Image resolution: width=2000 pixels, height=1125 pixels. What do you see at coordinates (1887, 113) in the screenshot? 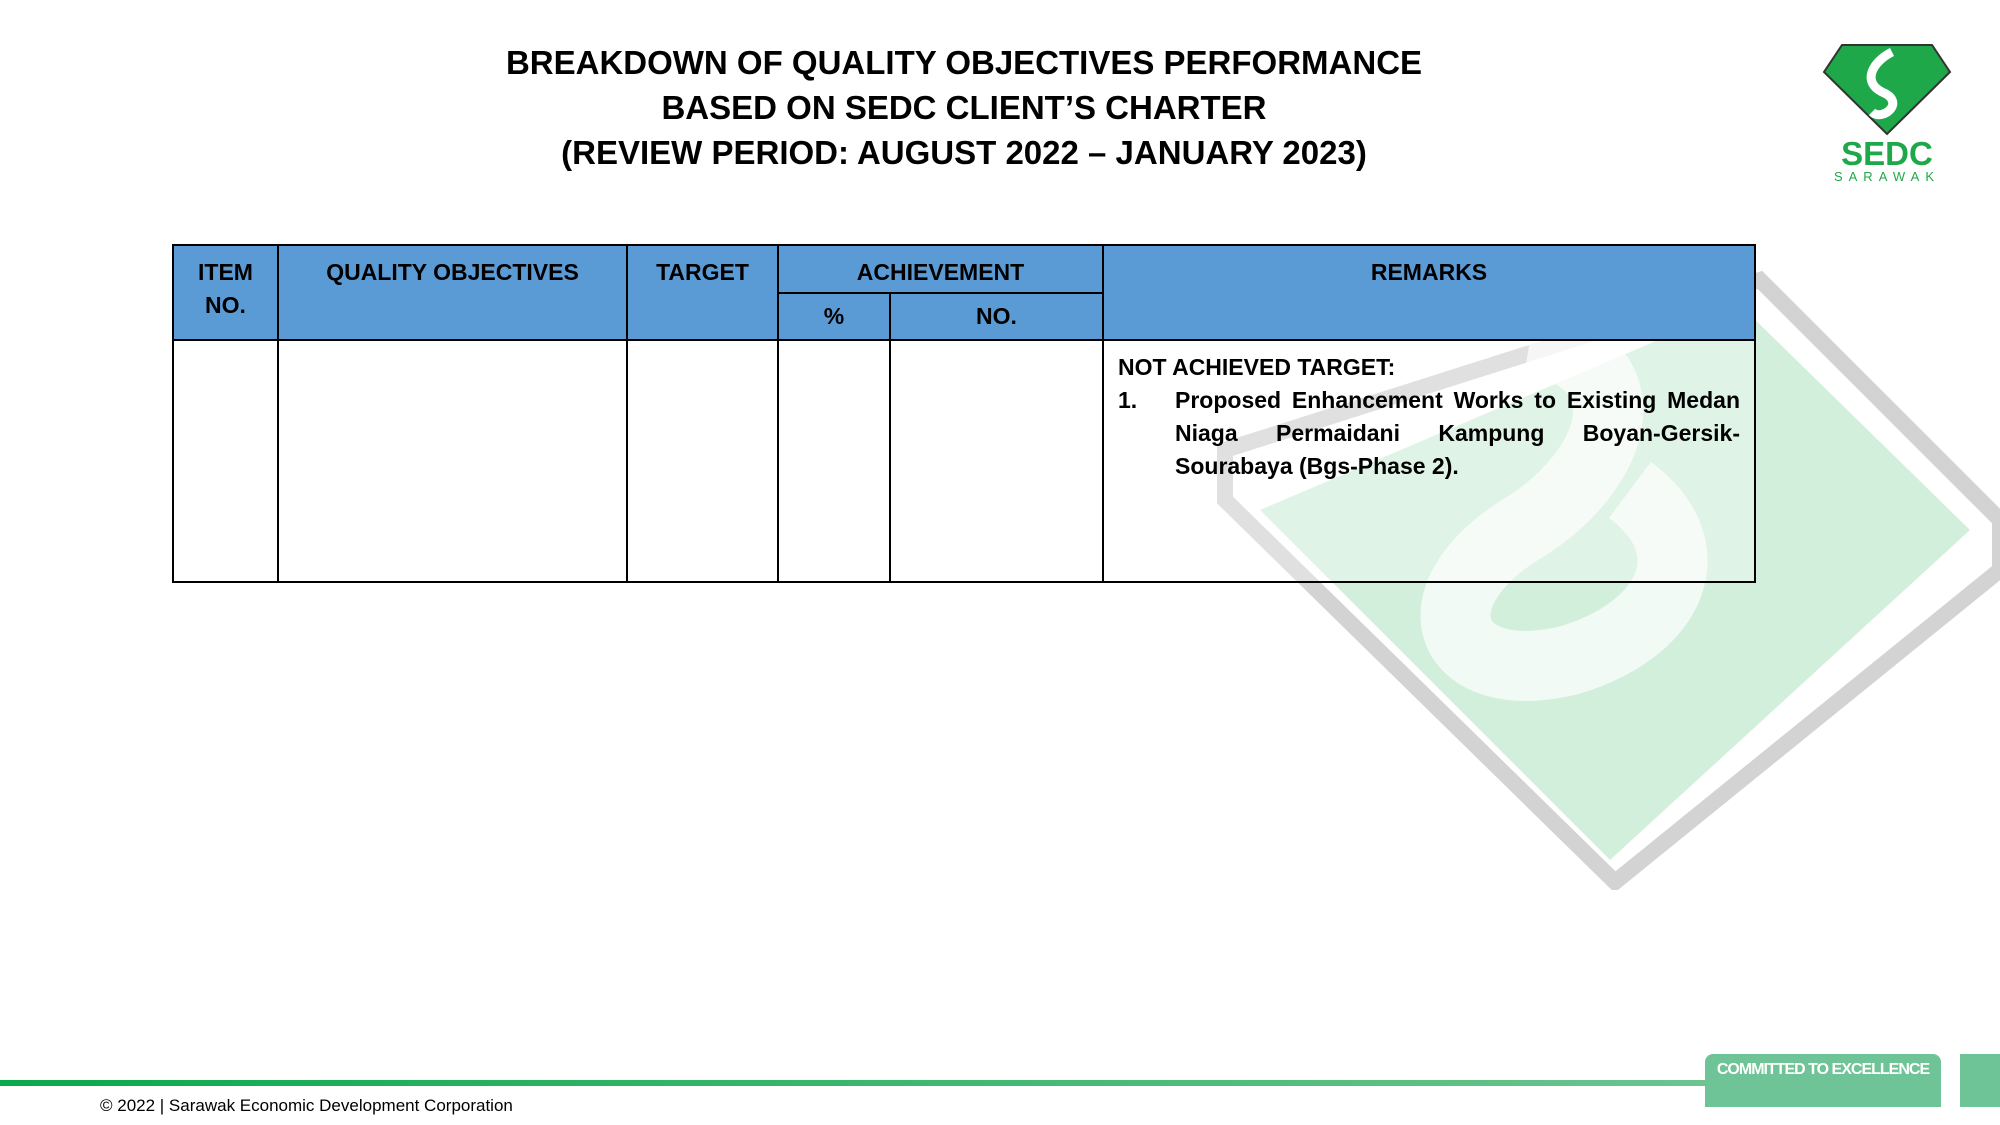
I see `sedc-logo: SEDC SARAWAK` at bounding box center [1887, 113].